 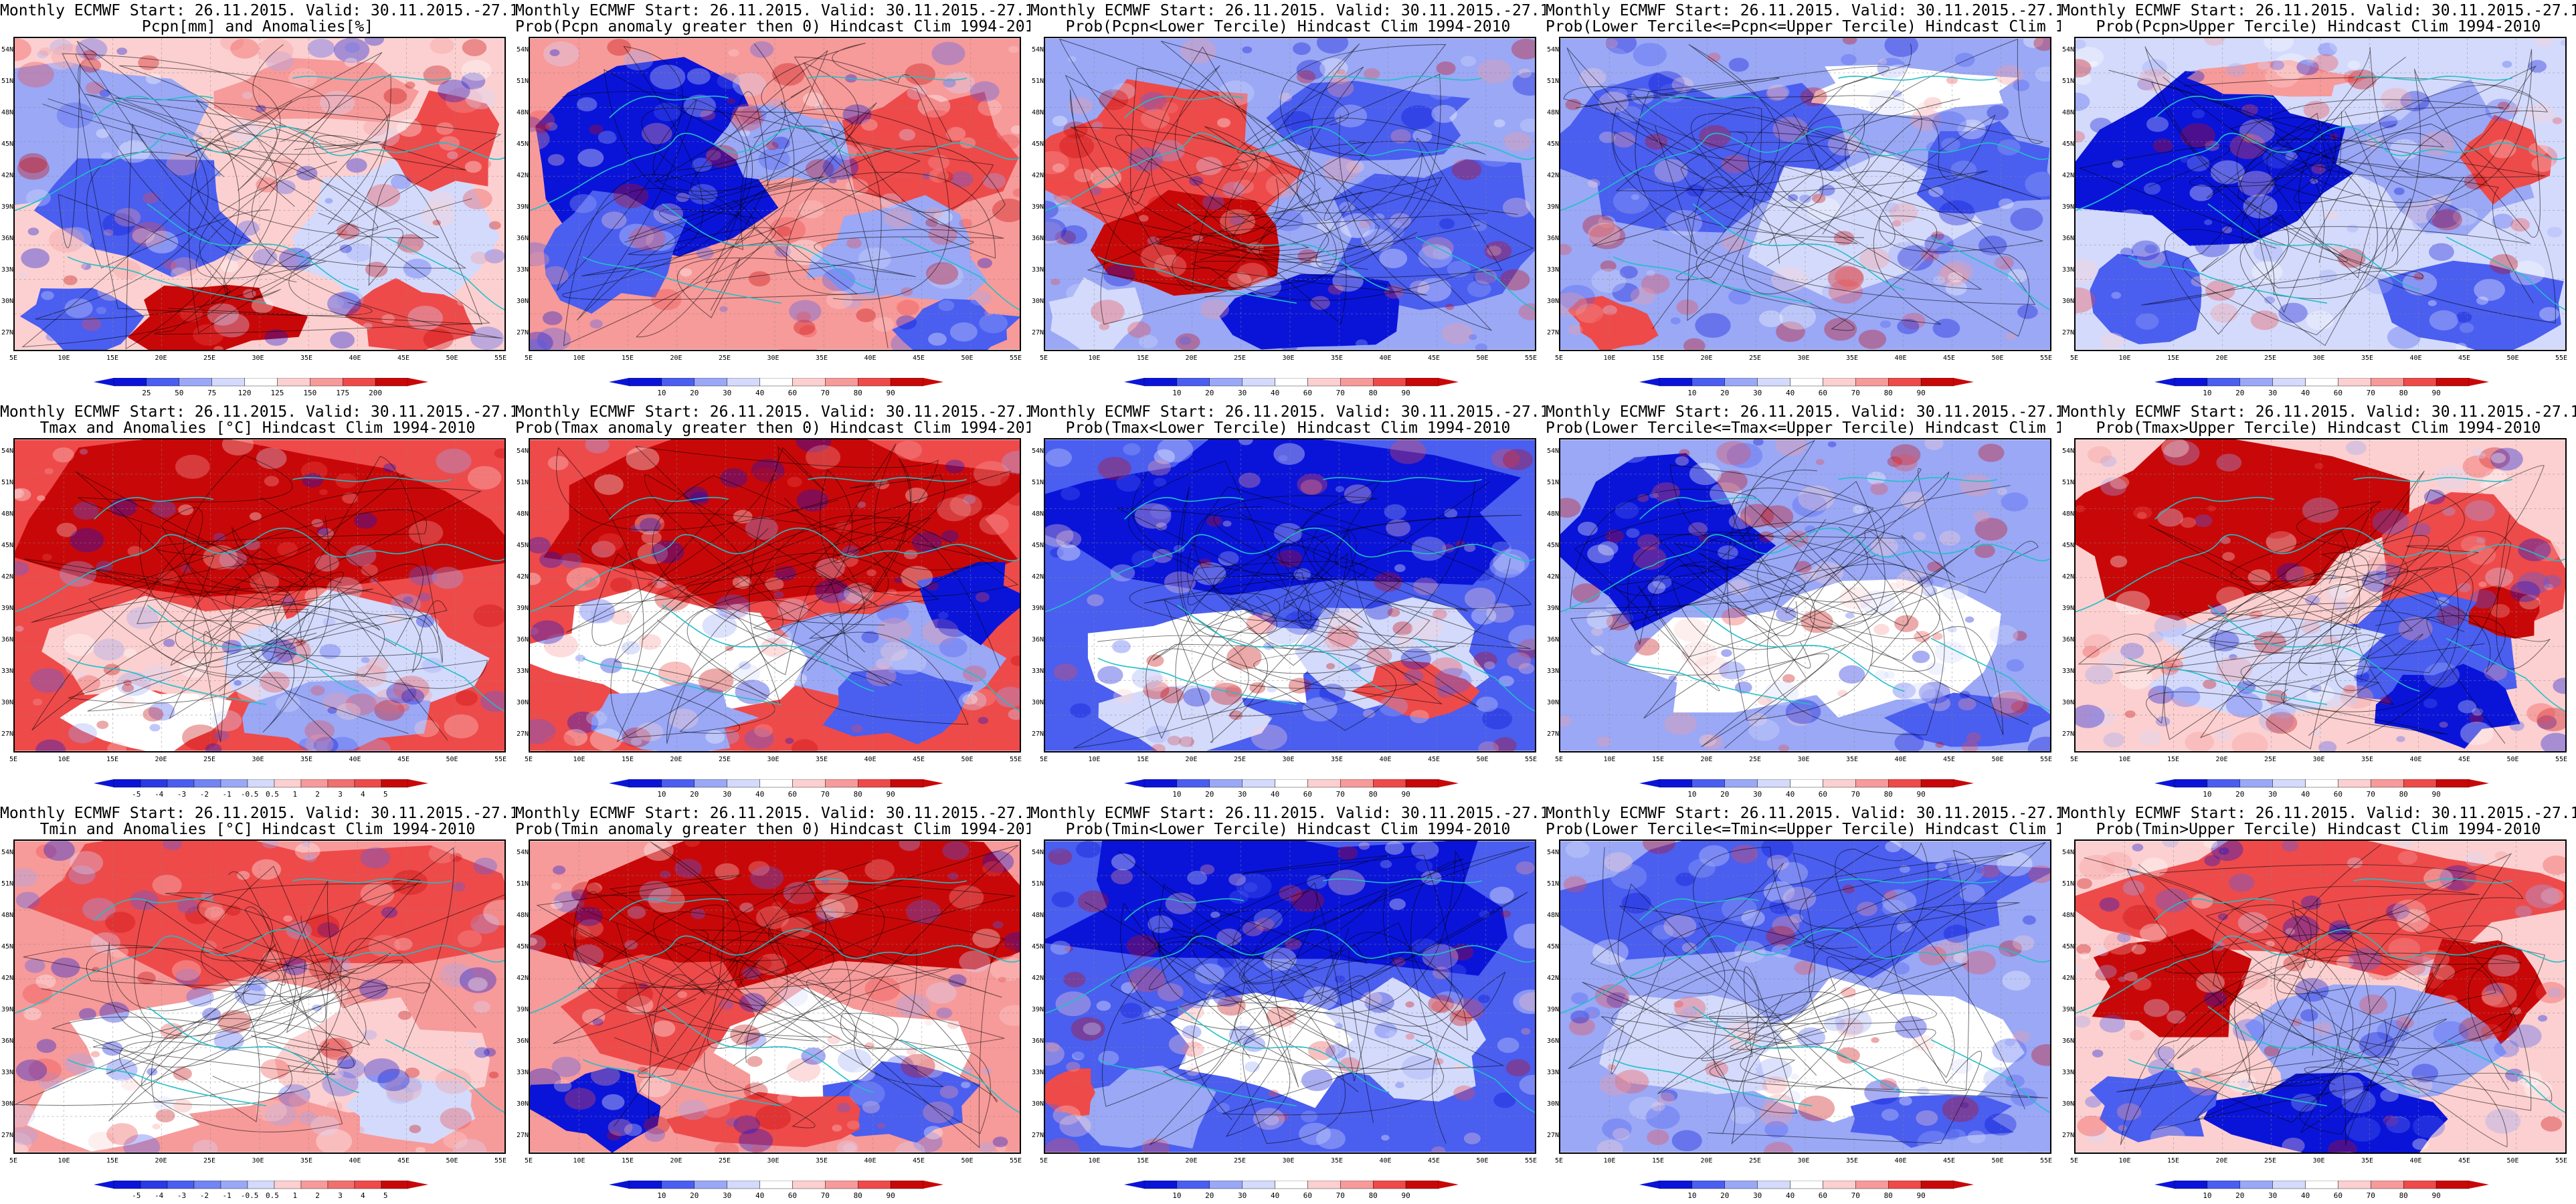 I want to click on colorbar-tick-label: 60, so click(x=1823, y=393).